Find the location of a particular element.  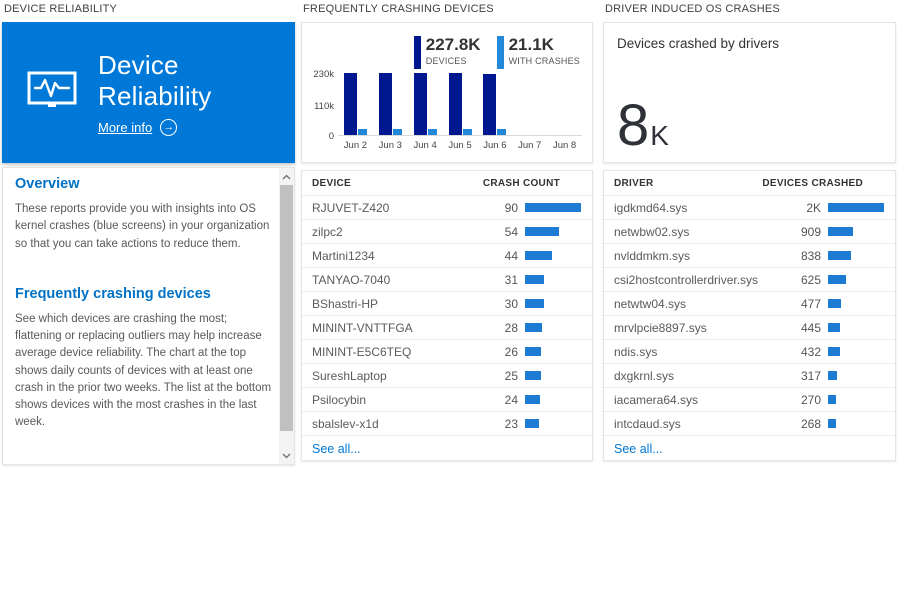

row-value: 30 is located at coordinates (511, 303).